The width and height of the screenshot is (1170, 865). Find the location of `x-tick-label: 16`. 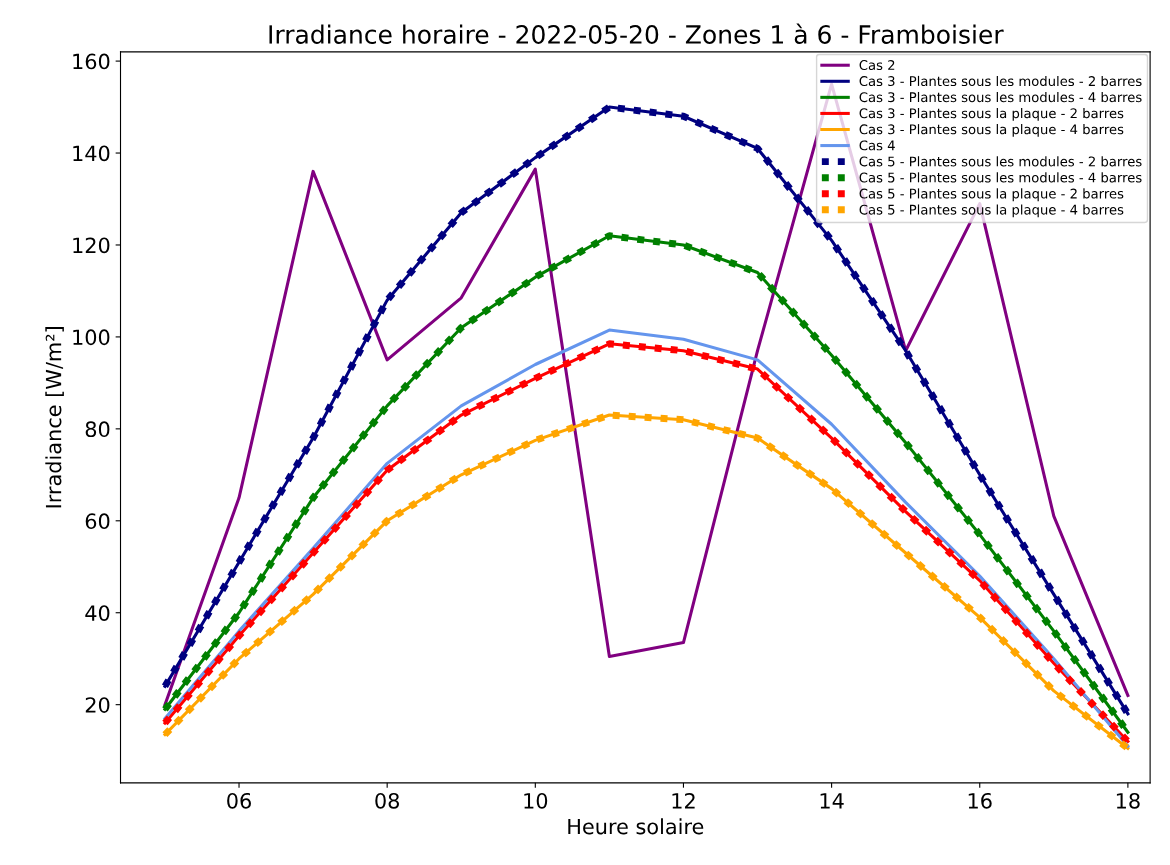

x-tick-label: 16 is located at coordinates (980, 800).